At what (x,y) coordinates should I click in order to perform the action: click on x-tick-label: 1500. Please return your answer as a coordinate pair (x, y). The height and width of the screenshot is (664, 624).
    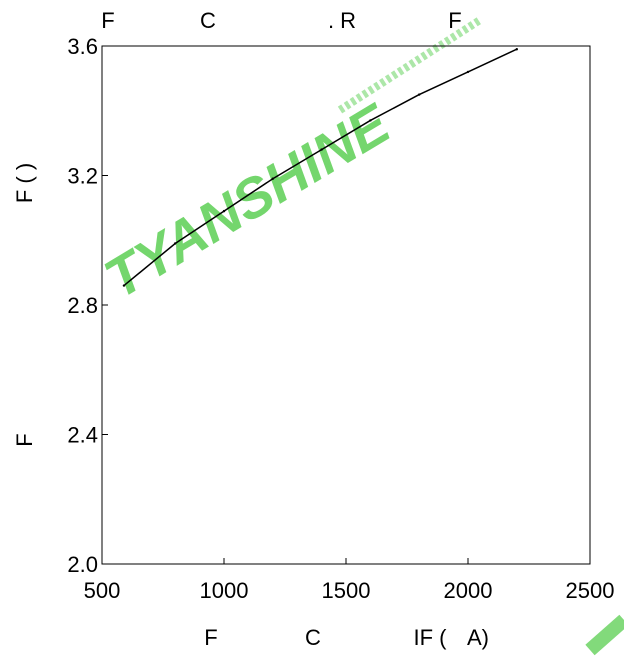
    Looking at the image, I should click on (346, 590).